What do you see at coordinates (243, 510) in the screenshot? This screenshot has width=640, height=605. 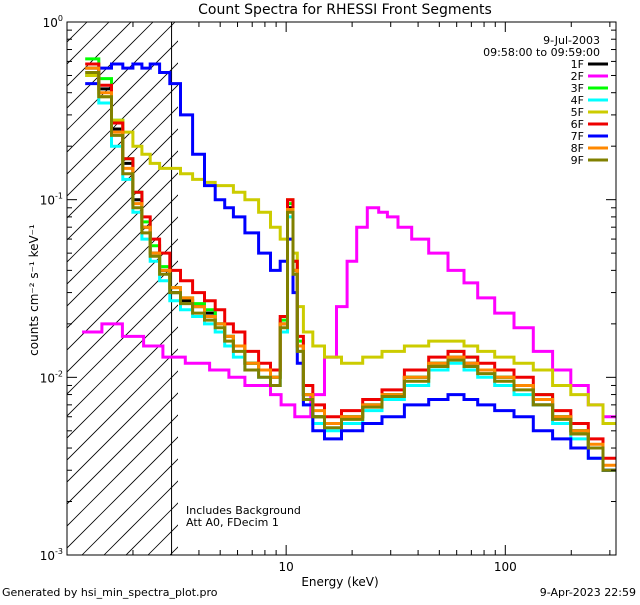 I see `background-note: Includes Background` at bounding box center [243, 510].